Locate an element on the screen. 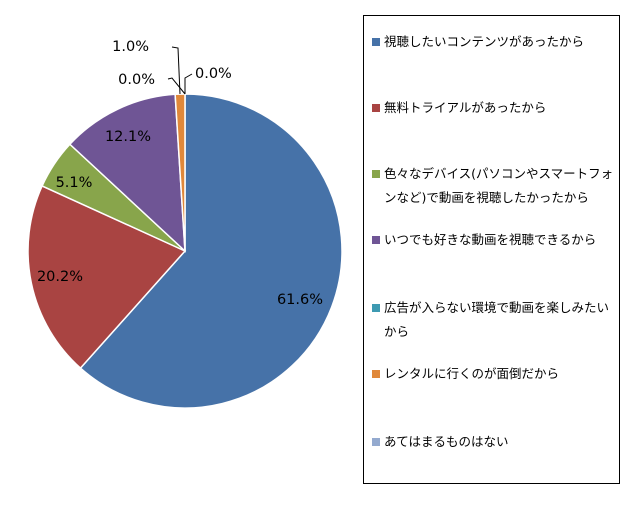 The width and height of the screenshot is (640, 508). legend-item: あてはまるものはない is located at coordinates (494, 442).